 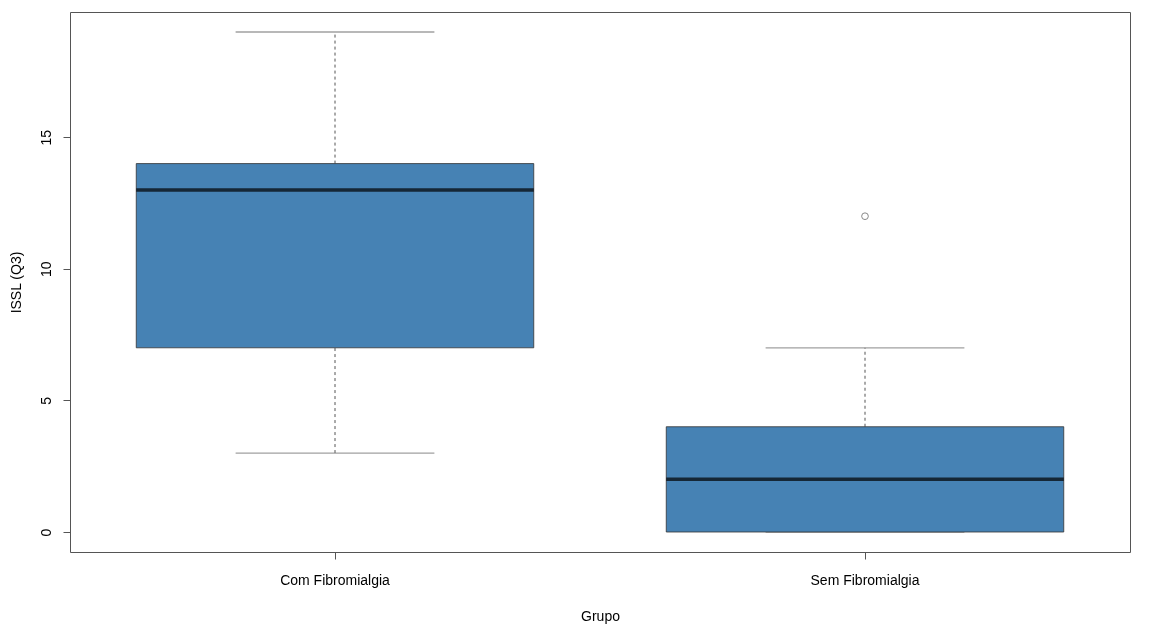 What do you see at coordinates (45, 137) in the screenshot?
I see `y-tick-label: 15` at bounding box center [45, 137].